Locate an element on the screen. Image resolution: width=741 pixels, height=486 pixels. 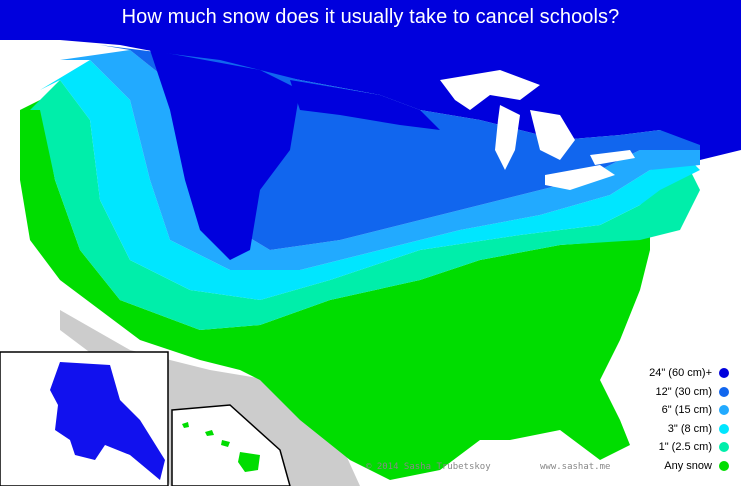
legend-label: Any snow is located at coordinates (688, 465).